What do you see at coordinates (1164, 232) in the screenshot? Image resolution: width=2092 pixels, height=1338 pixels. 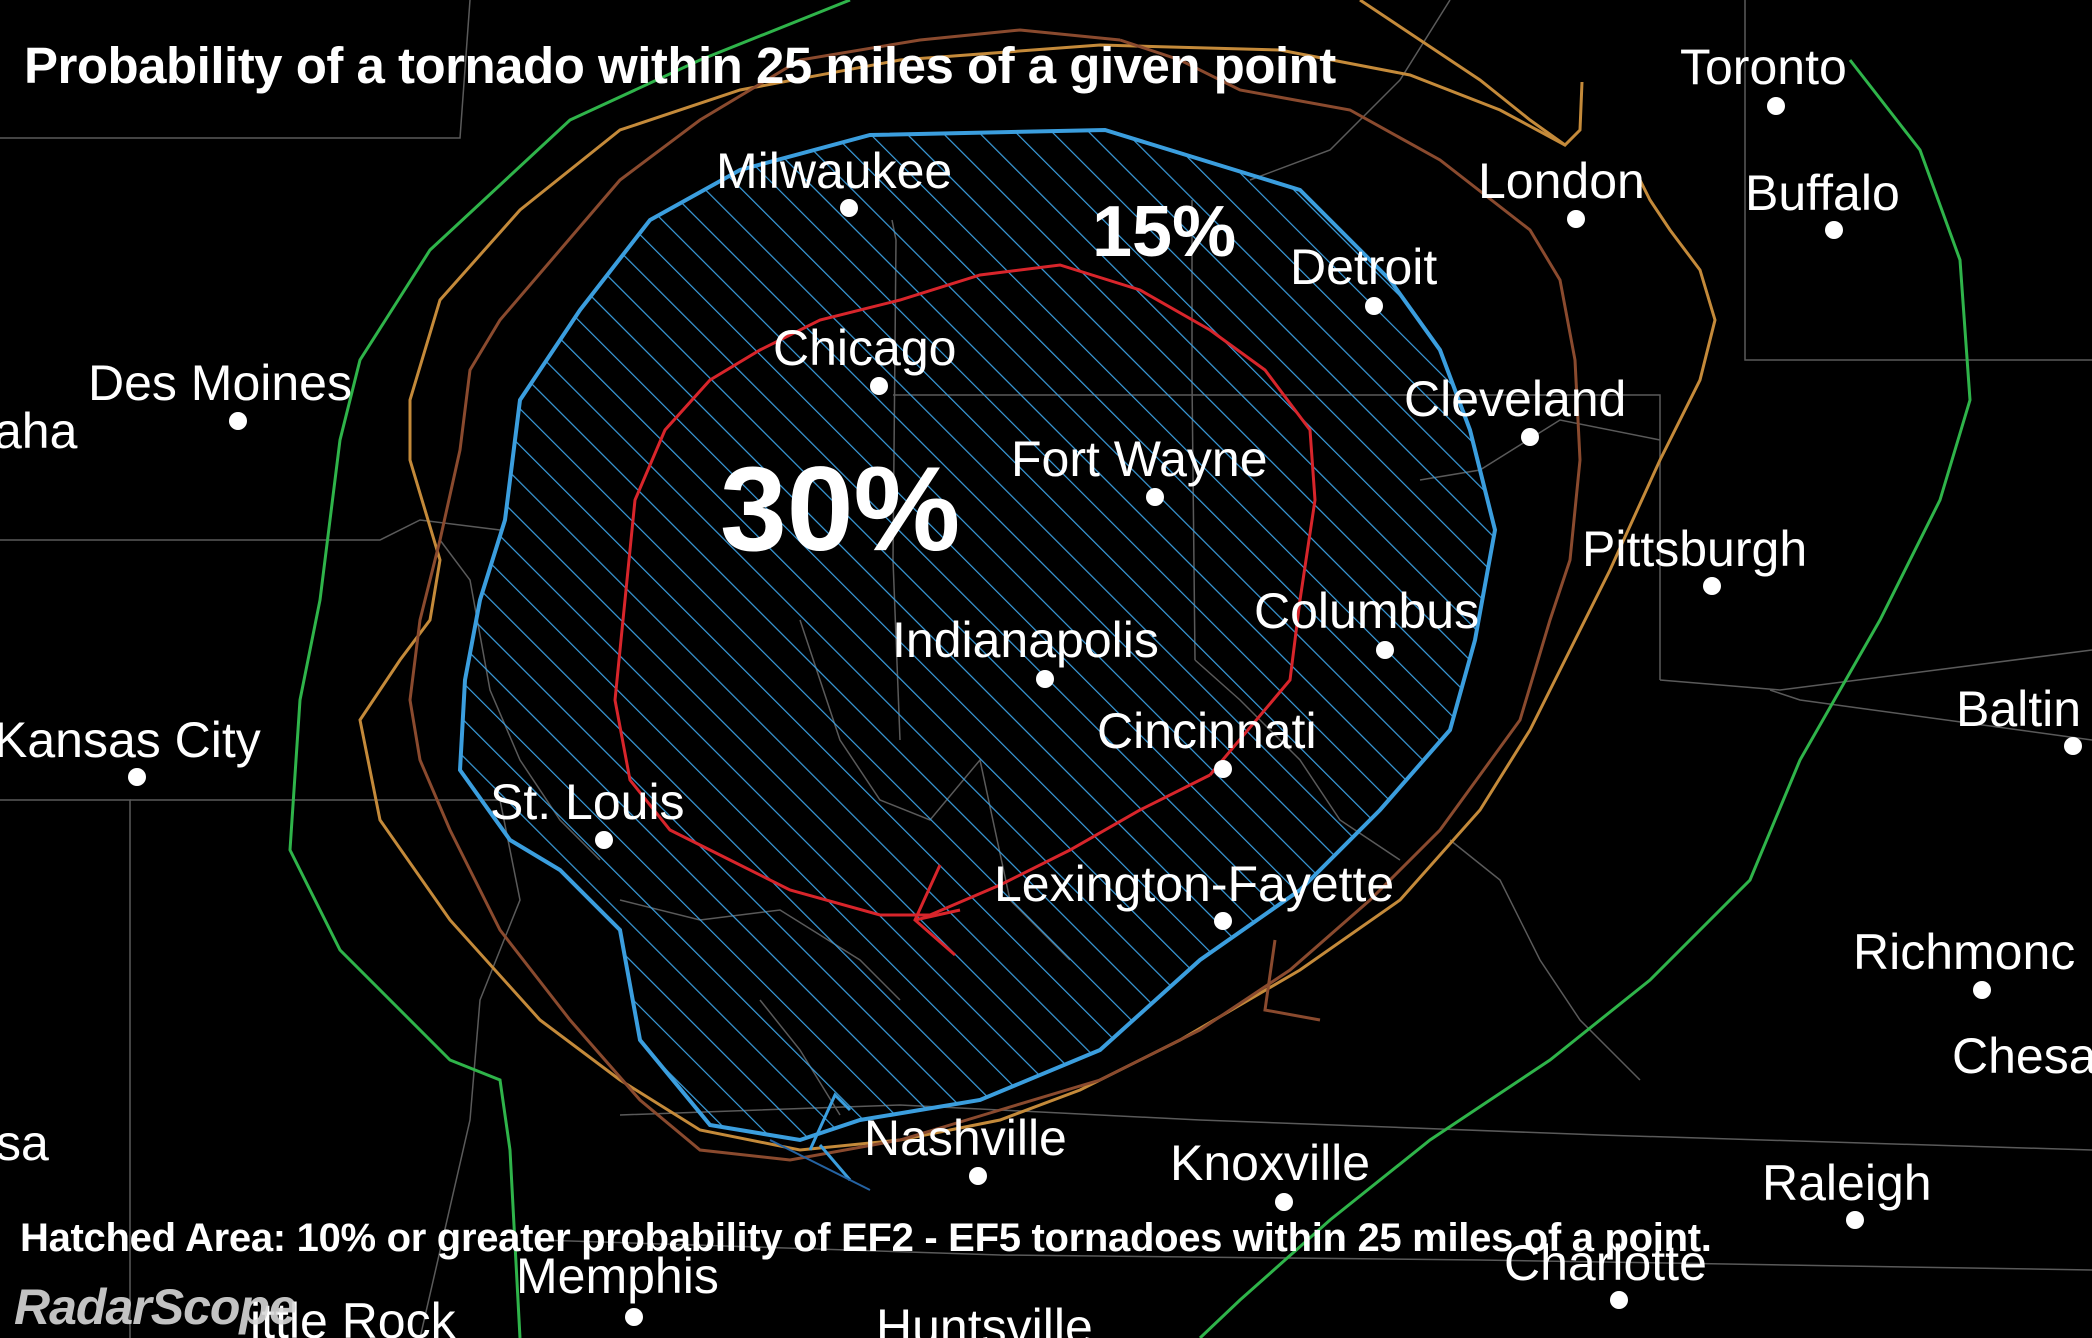 I see `probability-label-15: 15%` at bounding box center [1164, 232].